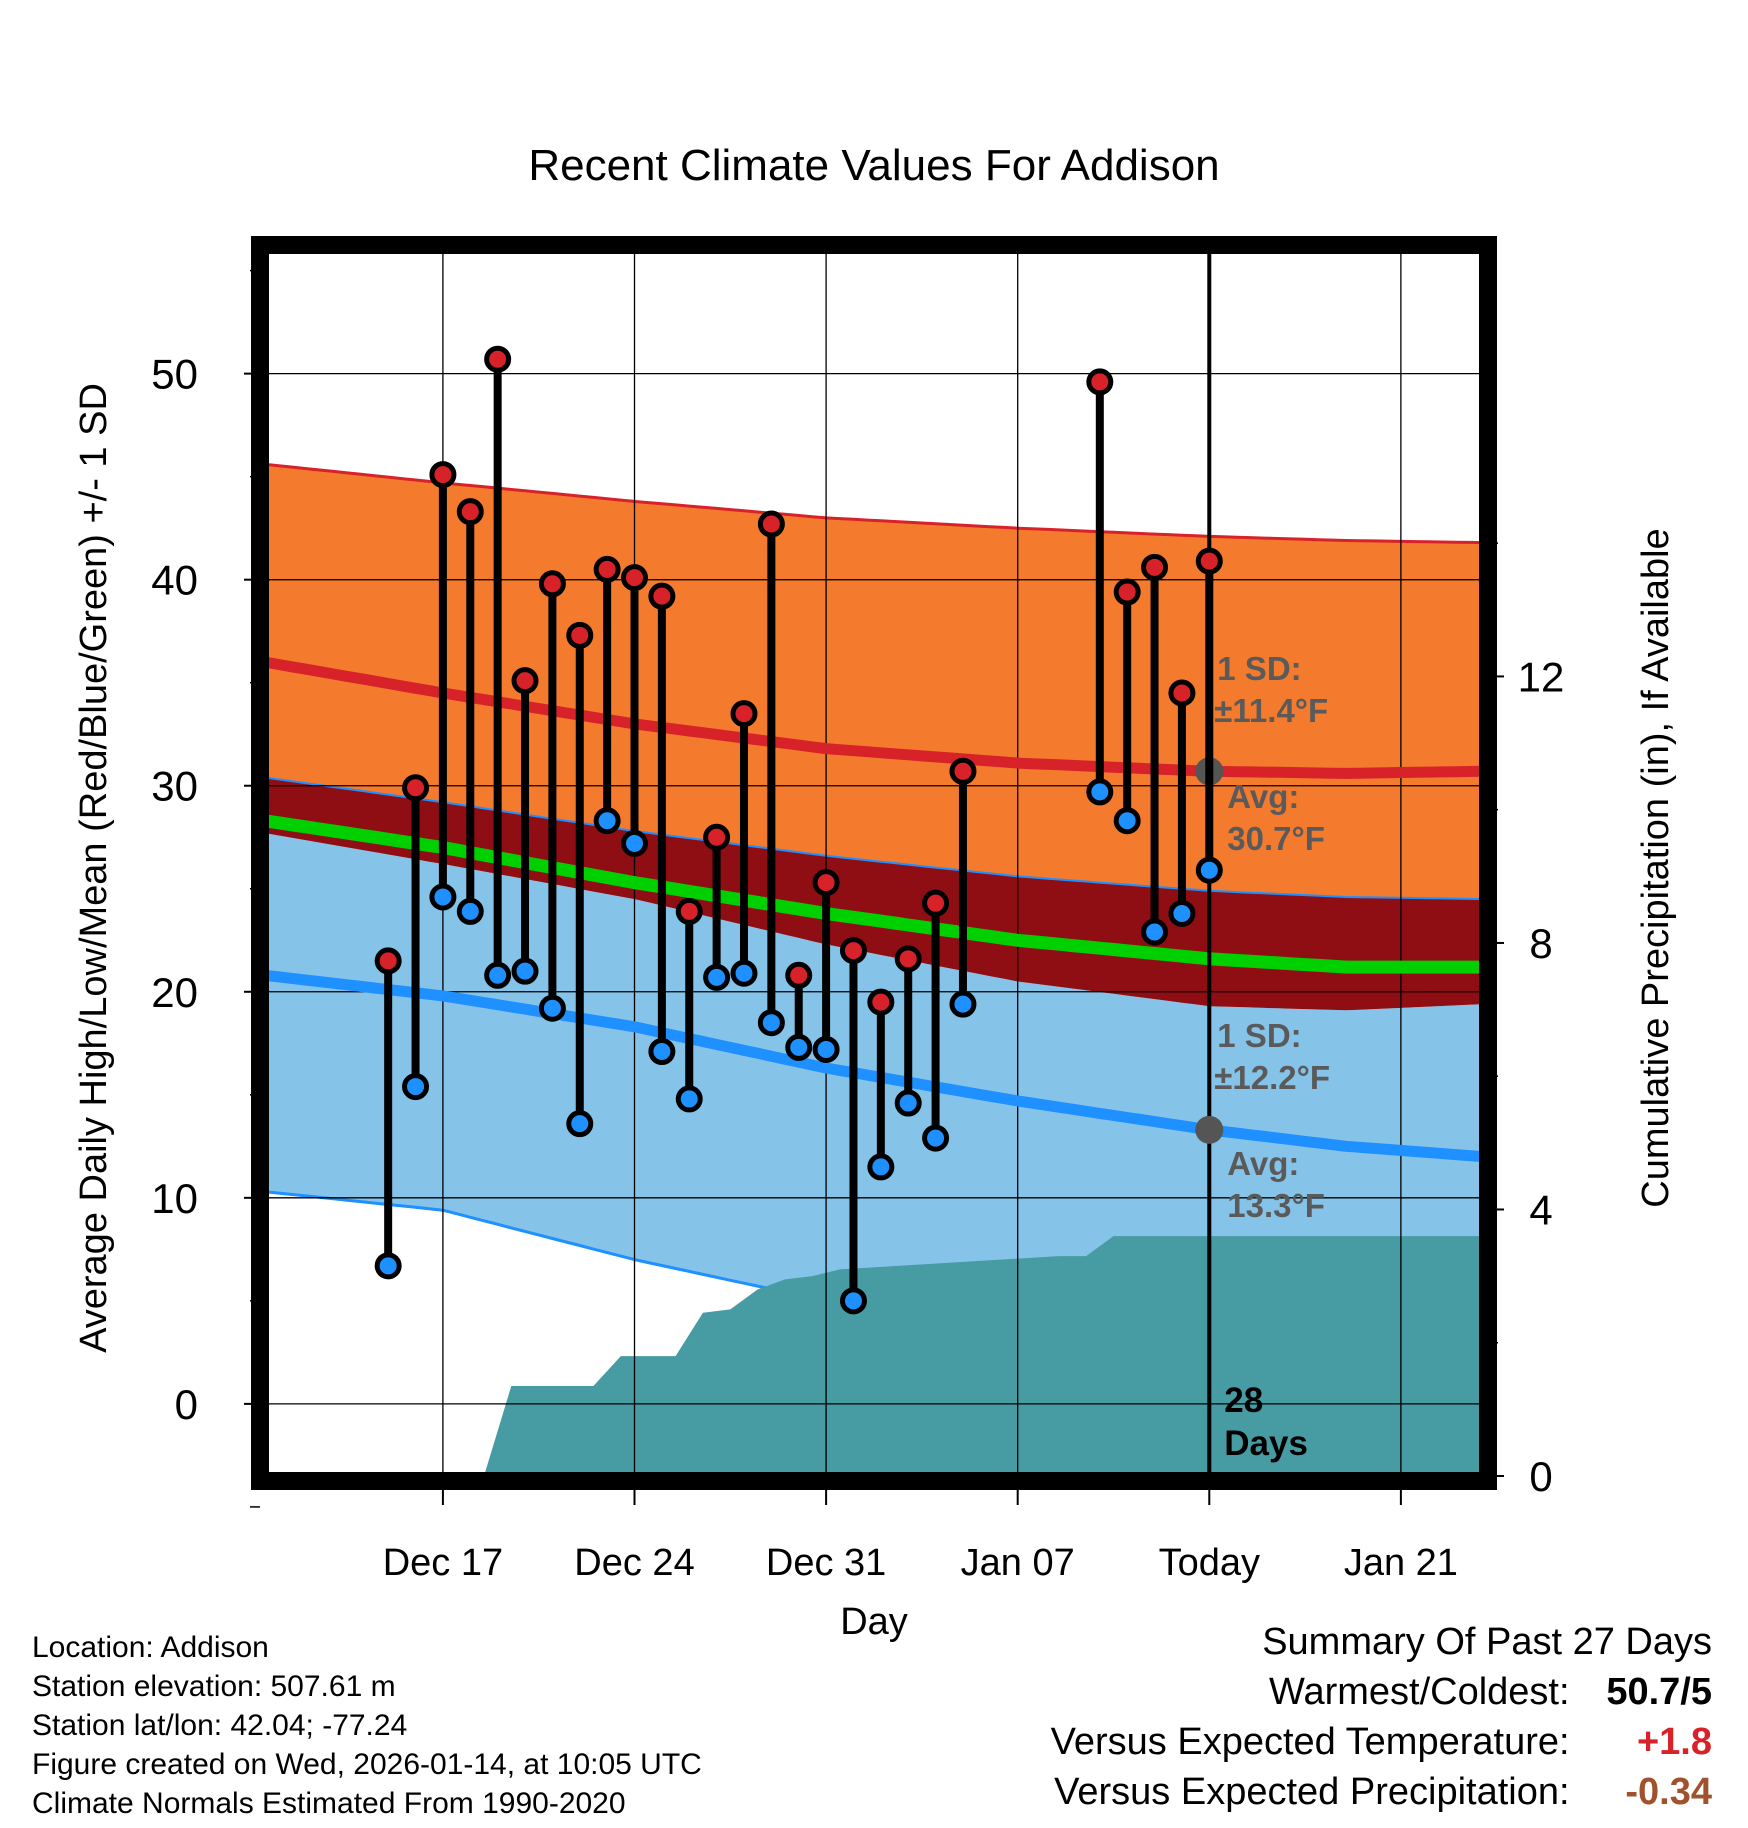 Image resolution: width=1748 pixels, height=1828 pixels. Describe the element at coordinates (1263, 796) in the screenshot. I see `high-avg-label: Avg:` at that location.